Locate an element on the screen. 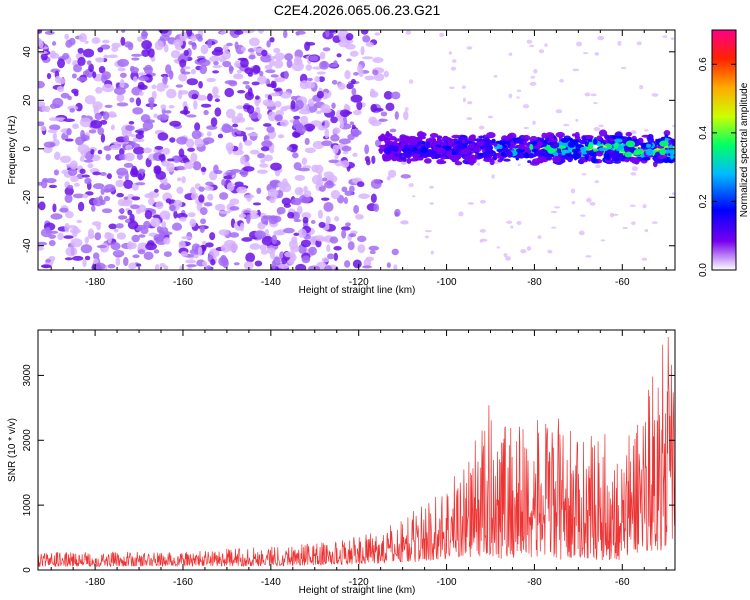 This screenshot has height=600, width=750. spectrogram-y-tick-label: 40 is located at coordinates (27, 52).